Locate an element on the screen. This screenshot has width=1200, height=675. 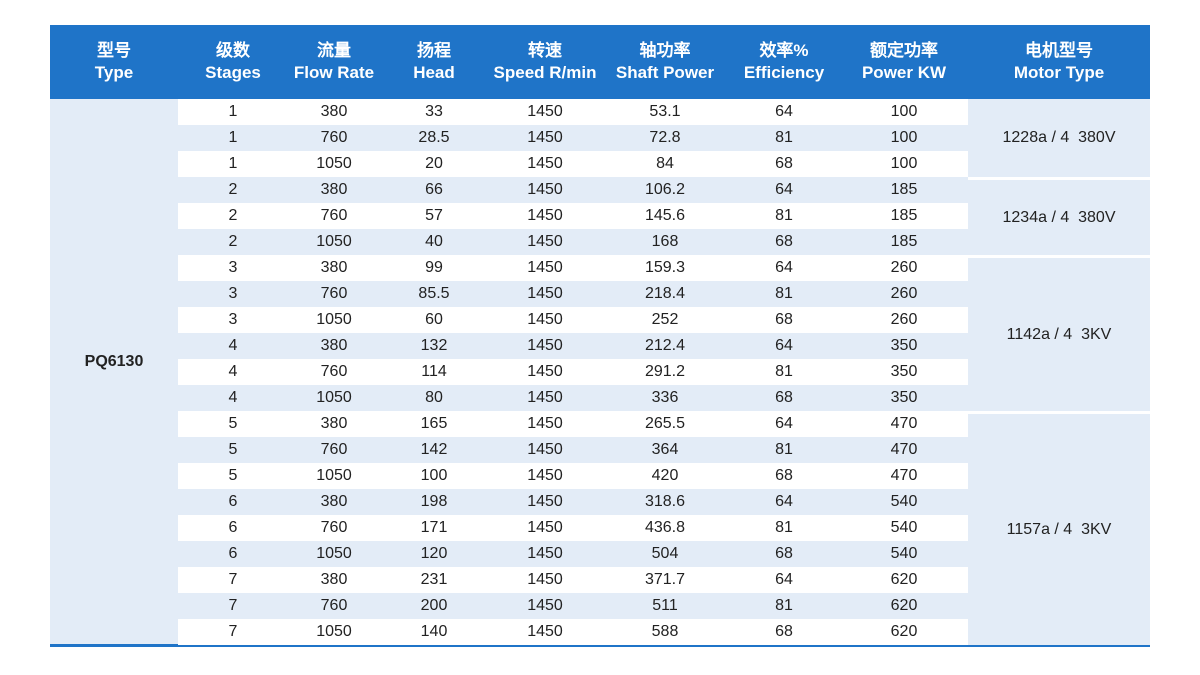
header-en: Speed R/min is located at coordinates (545, 72).